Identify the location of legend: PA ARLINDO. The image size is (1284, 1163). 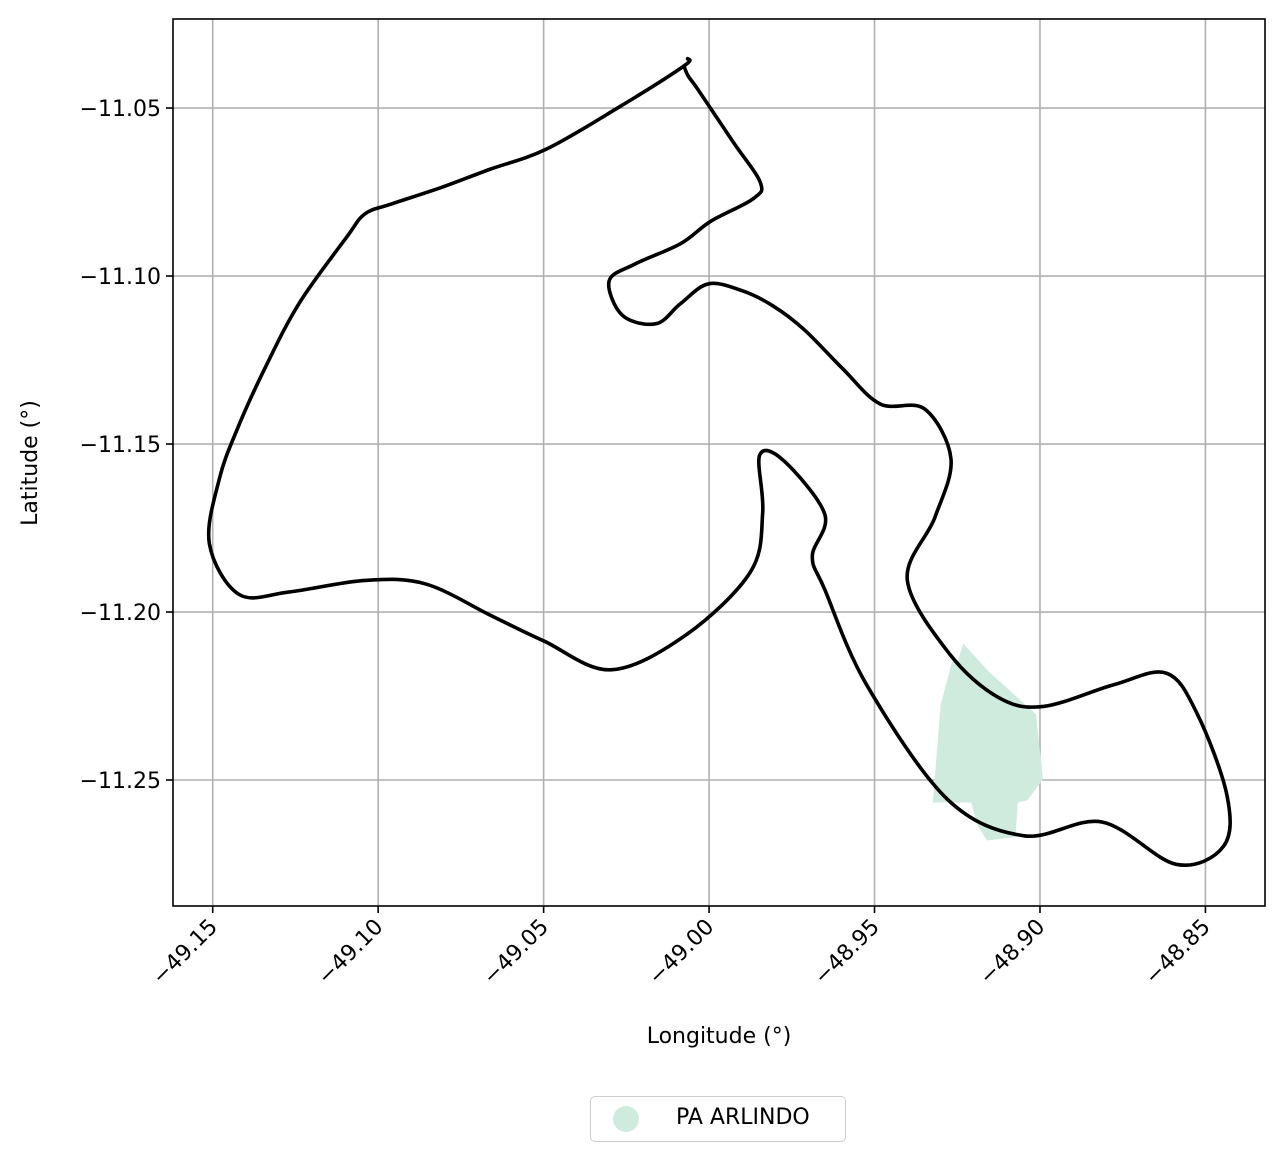
(718, 1119).